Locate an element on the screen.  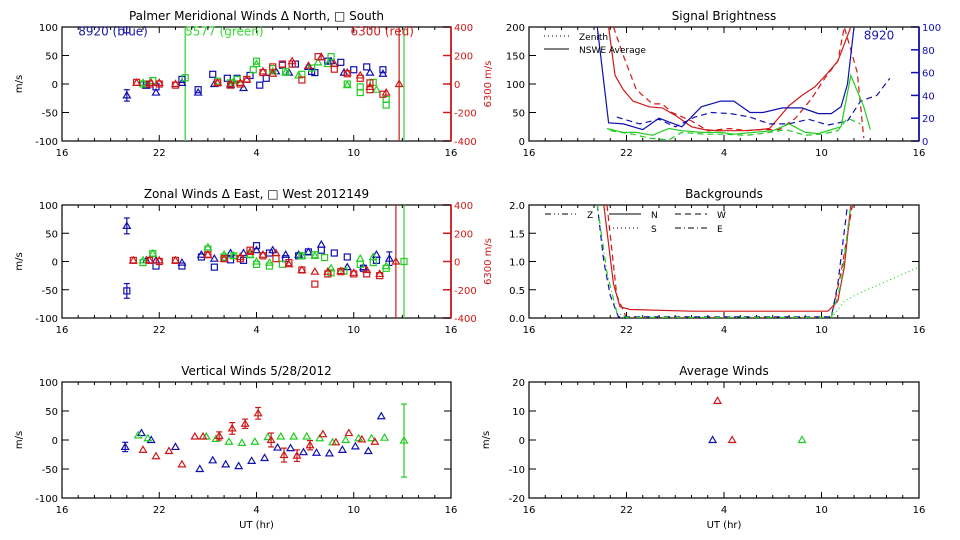
y-tick-label: 20 is located at coordinates (518, 383).